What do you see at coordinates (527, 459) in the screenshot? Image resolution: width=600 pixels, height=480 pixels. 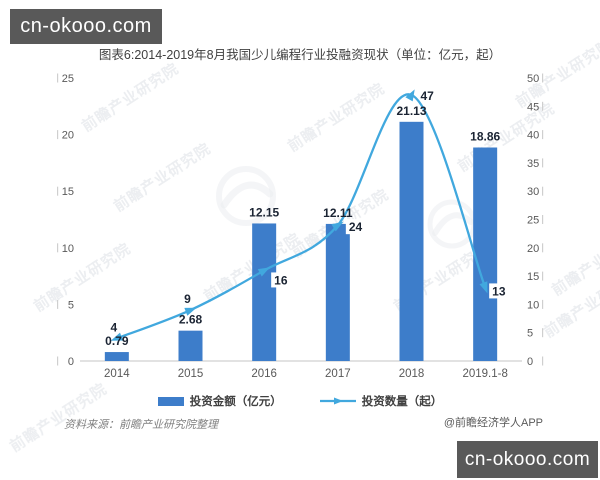 I see `watermark-badge-bottom-right: cn-okooo.com` at bounding box center [527, 459].